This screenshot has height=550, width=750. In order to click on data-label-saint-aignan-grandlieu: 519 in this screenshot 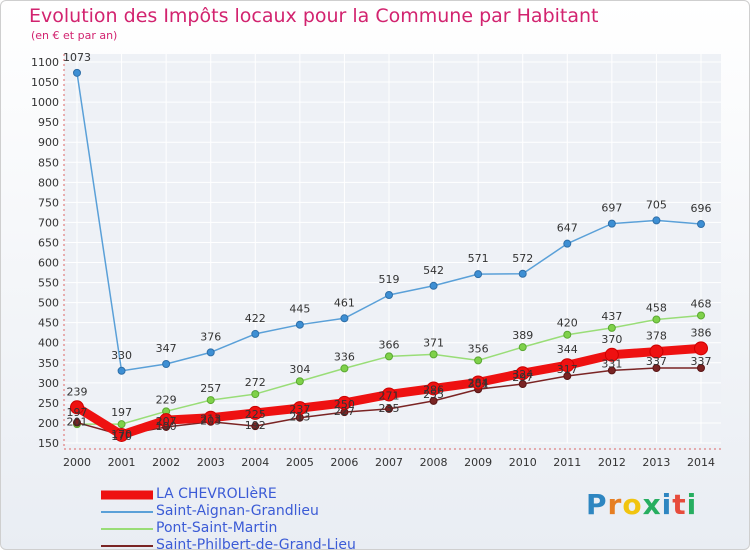, I will do `click(389, 279)`.